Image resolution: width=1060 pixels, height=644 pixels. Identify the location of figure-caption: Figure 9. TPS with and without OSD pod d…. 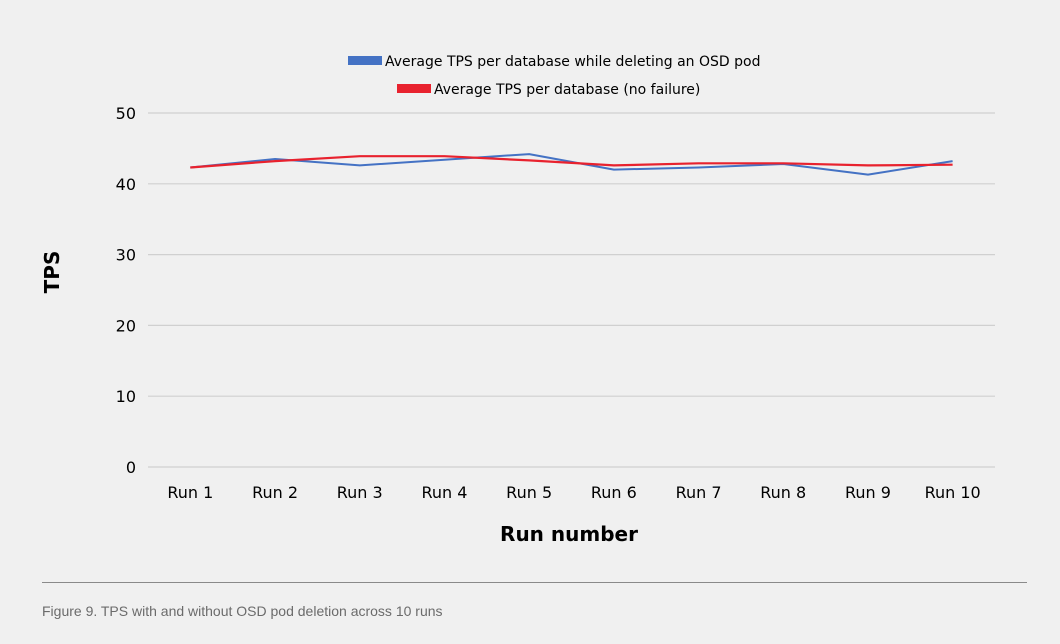
(242, 611).